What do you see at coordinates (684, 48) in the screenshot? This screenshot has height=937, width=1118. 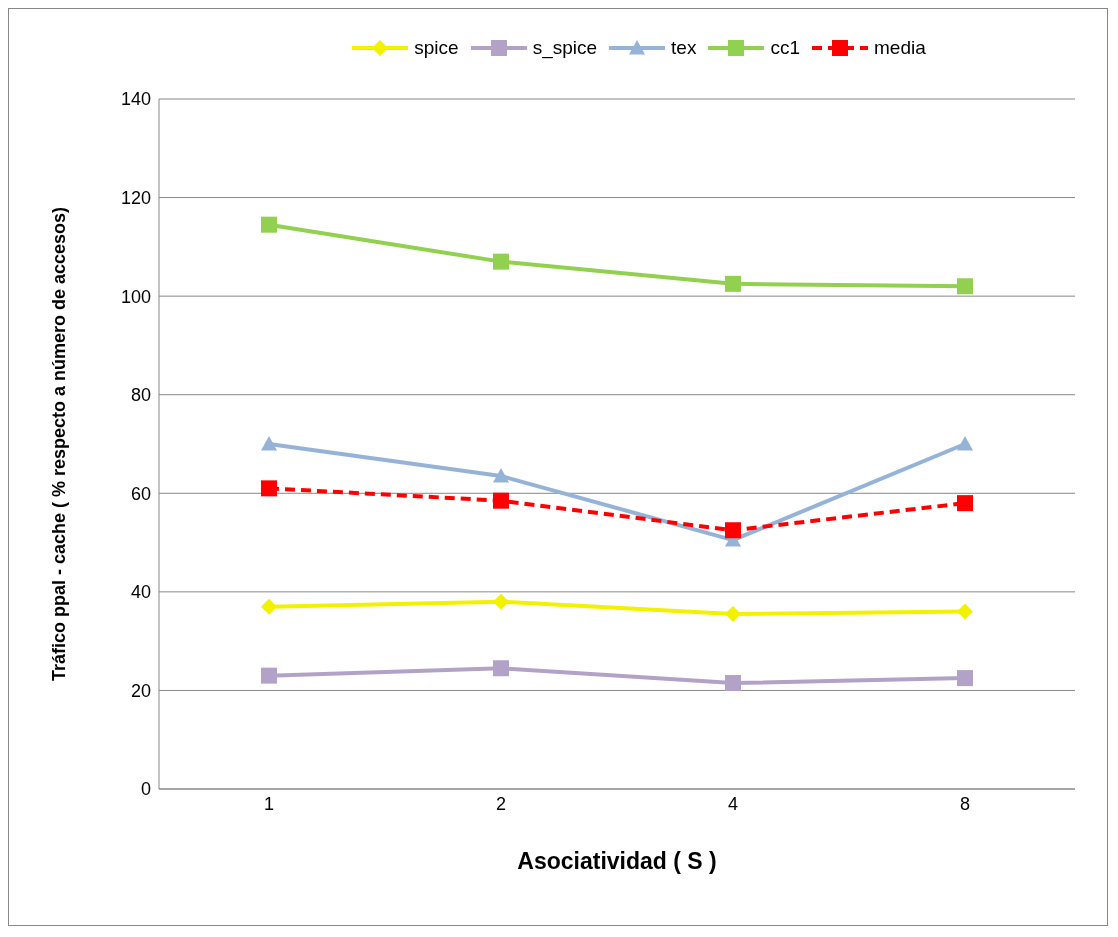 I see `legend-label: tex` at bounding box center [684, 48].